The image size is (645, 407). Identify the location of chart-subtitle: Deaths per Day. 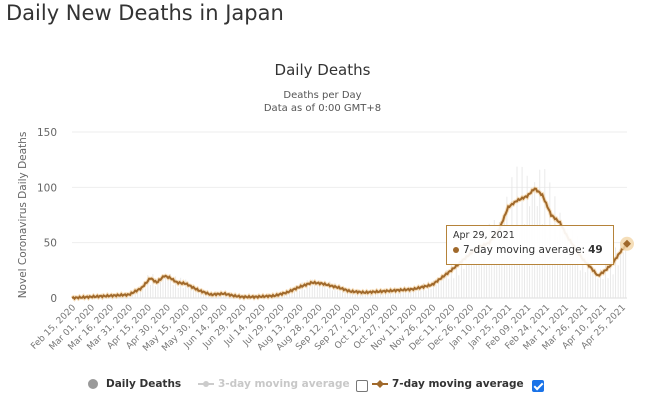
(322, 95).